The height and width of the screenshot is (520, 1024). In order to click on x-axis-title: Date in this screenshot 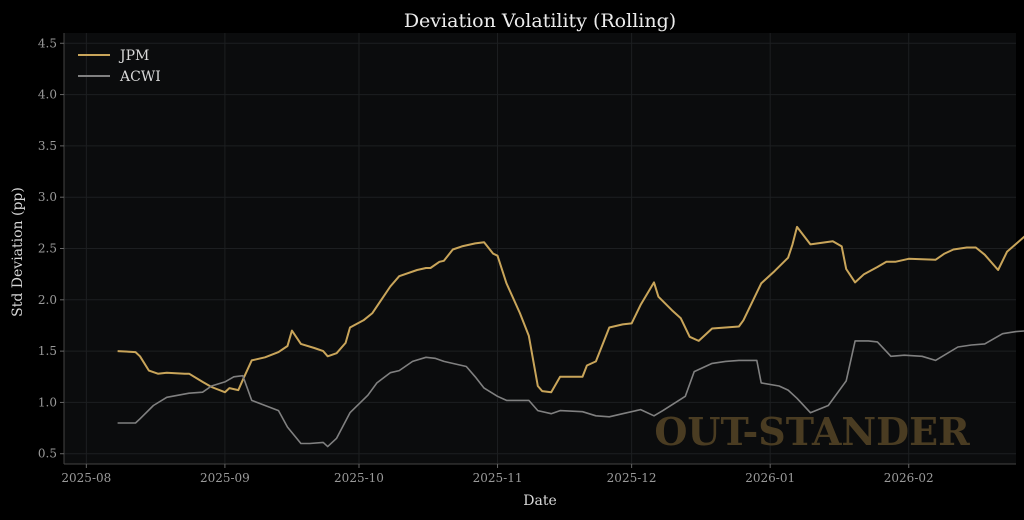, I will do `click(539, 501)`.